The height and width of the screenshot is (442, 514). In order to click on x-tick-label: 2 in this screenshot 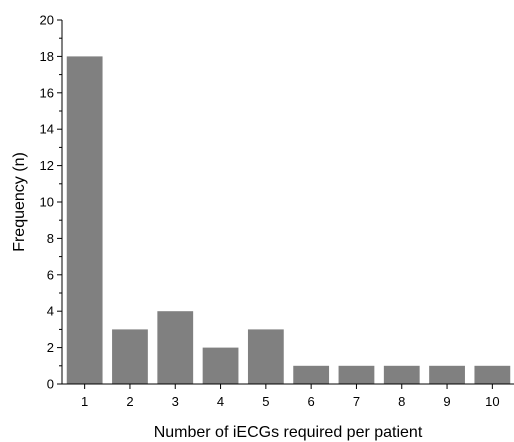, I will do `click(129, 401)`.